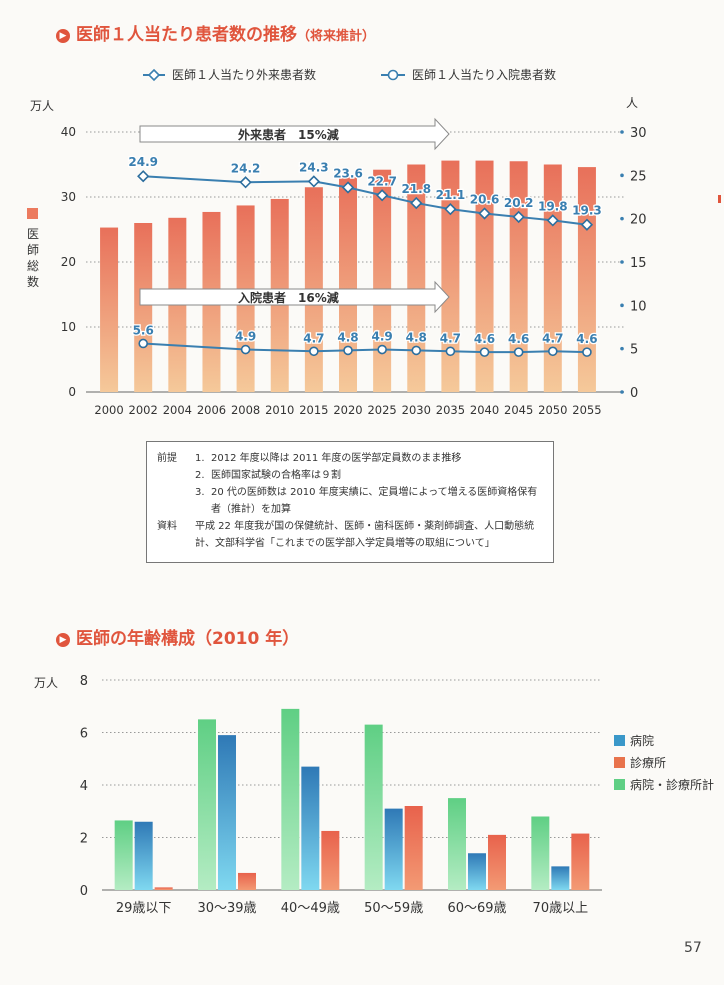 This screenshot has height=985, width=724. I want to click on chart1-title: ▶ 医師１人当たり患者数の推移（将来推計）, so click(215, 32).